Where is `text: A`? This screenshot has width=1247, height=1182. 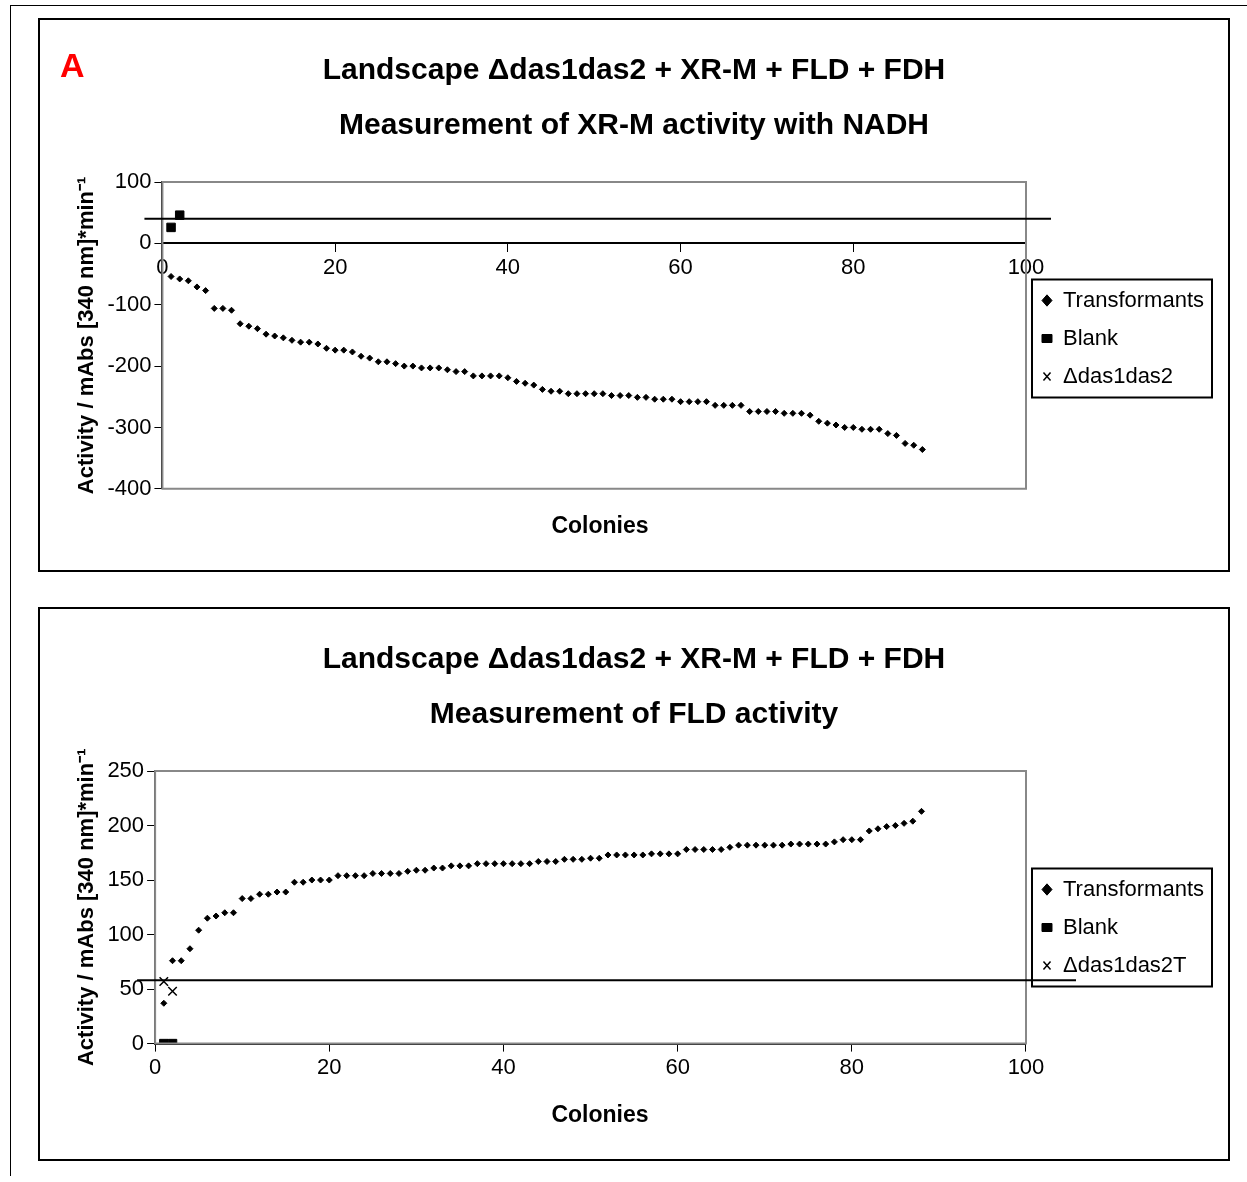
text: A is located at coordinates (72, 65).